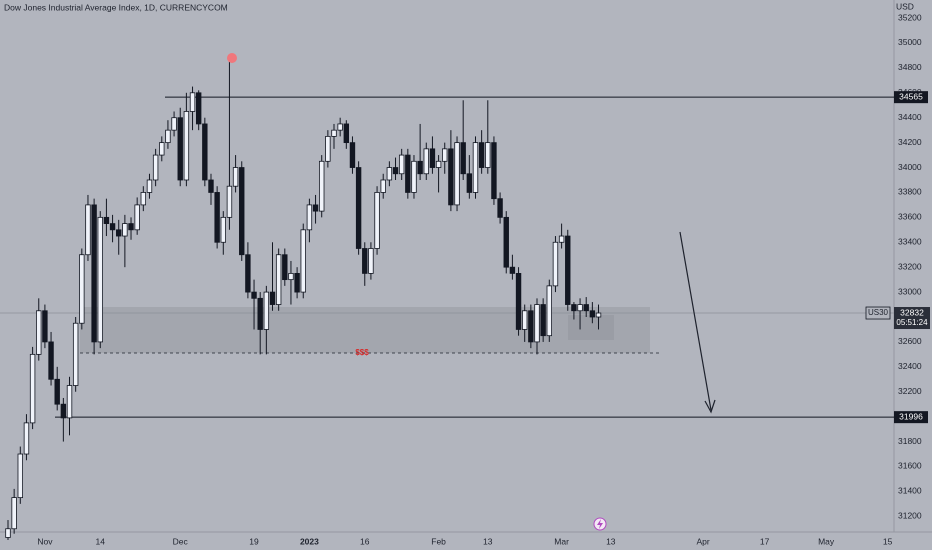 Image resolution: width=932 pixels, height=550 pixels. I want to click on level-label-box, so click(911, 417).